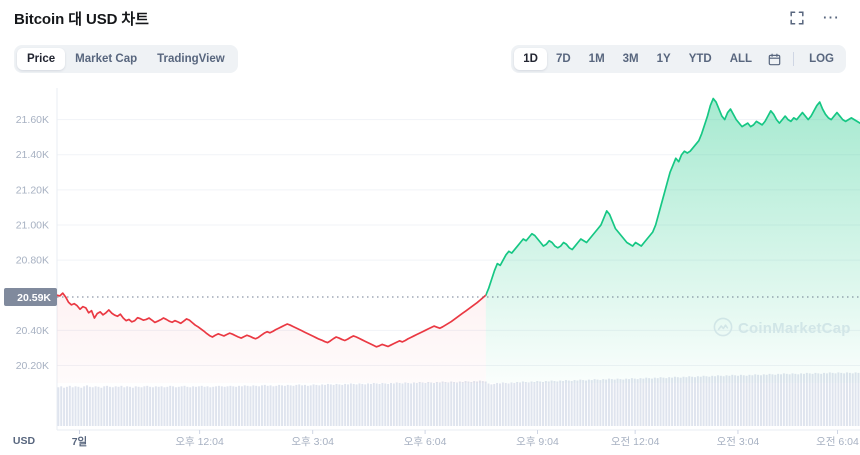 The height and width of the screenshot is (455, 860). I want to click on fullscreen-icon, so click(797, 18).